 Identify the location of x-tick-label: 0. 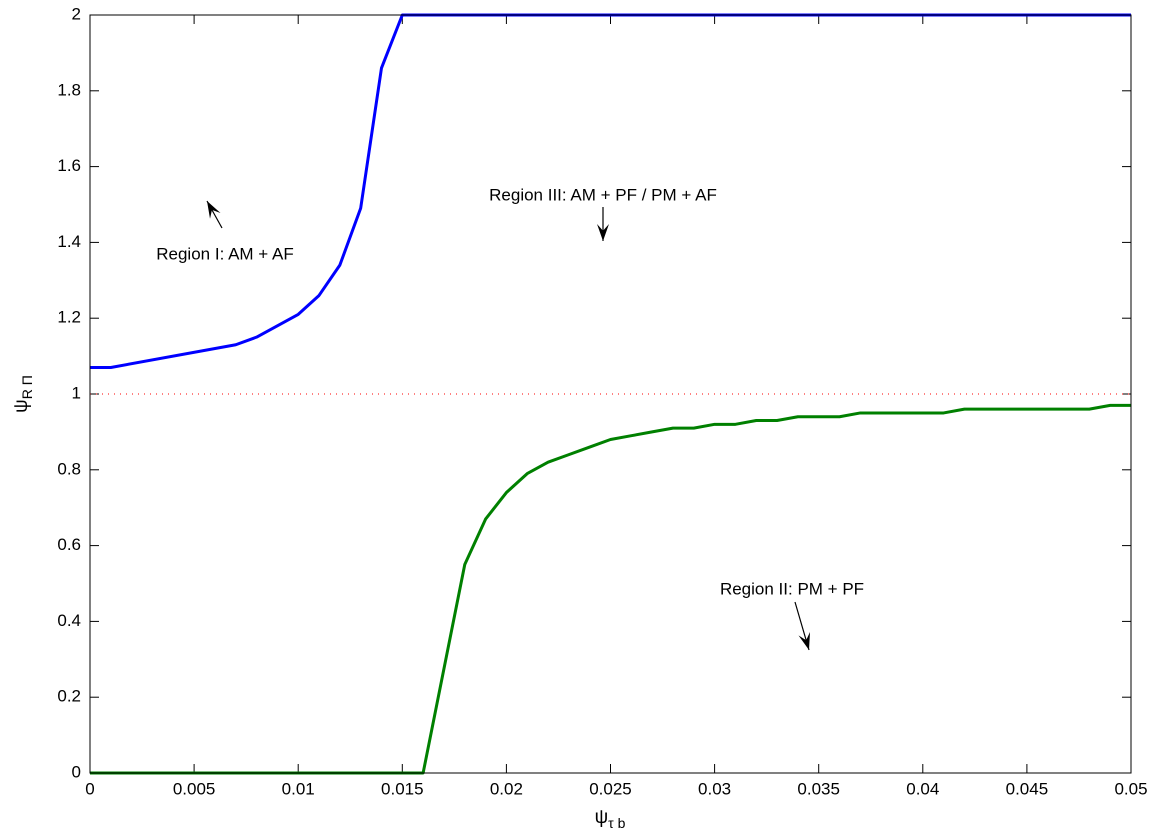
(89, 788).